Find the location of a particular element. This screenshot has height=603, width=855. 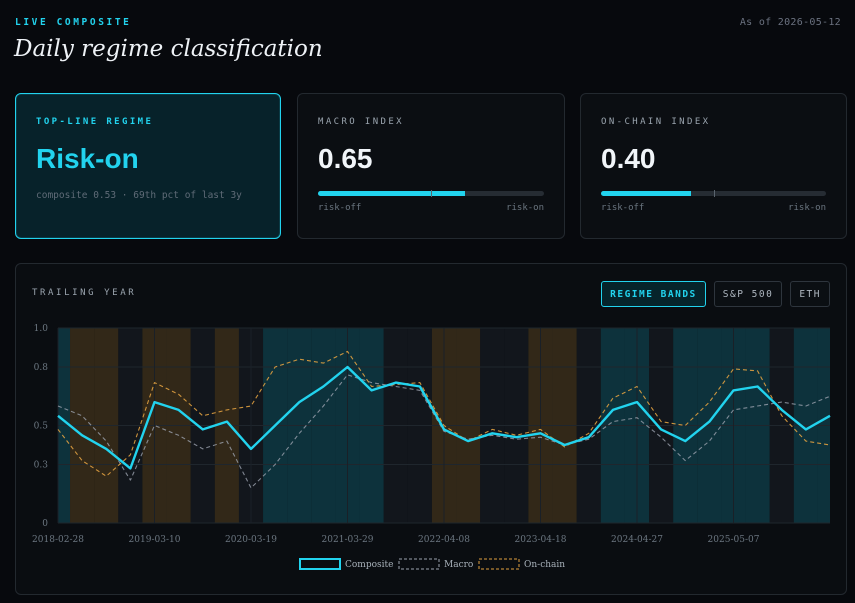

chart-view-tabs: REGIME BANDS S&P 500 ETH is located at coordinates (715, 294).